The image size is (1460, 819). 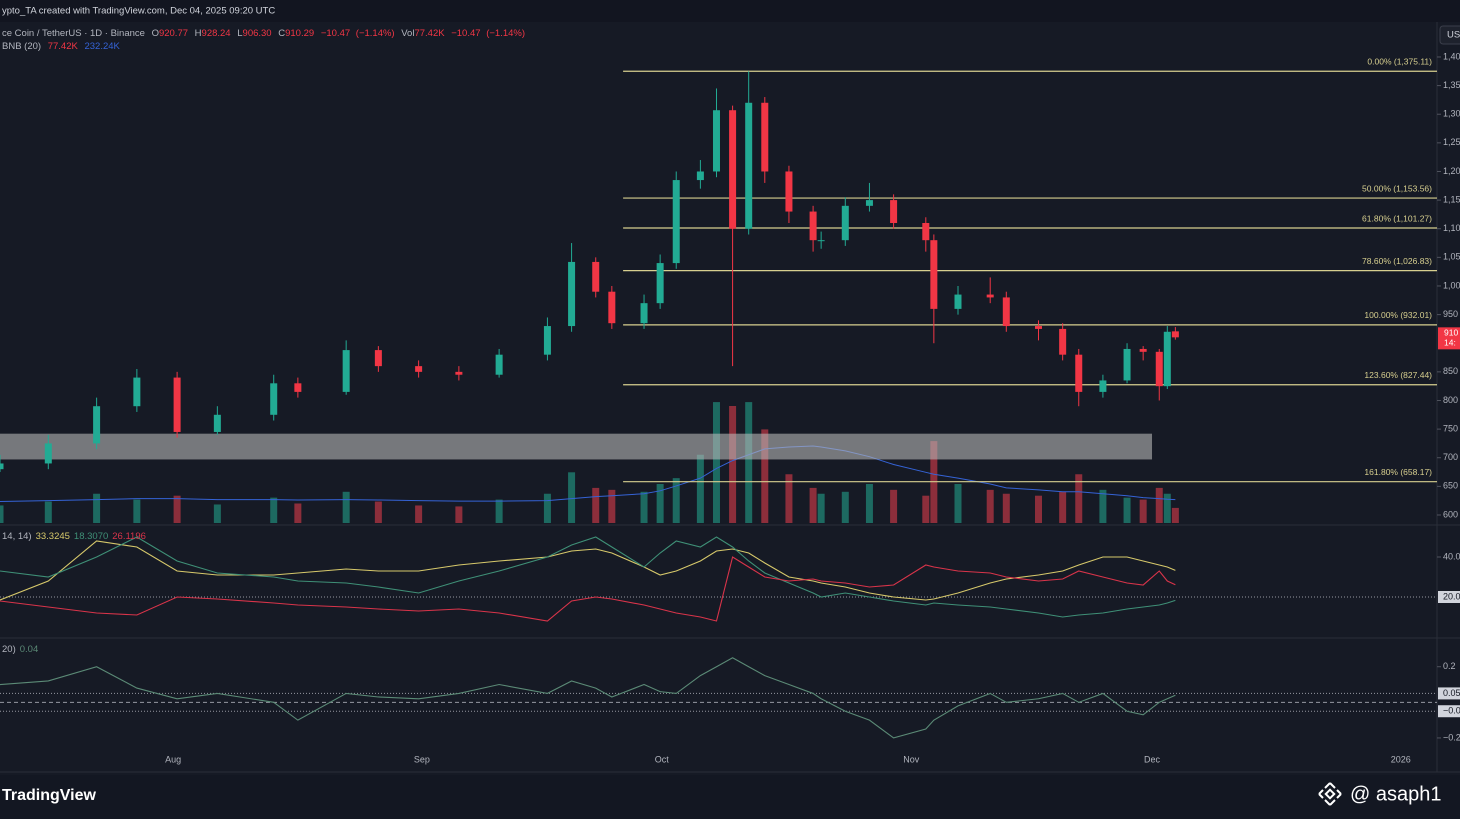 What do you see at coordinates (429, 33) in the screenshot?
I see `volume-value: 77.42K` at bounding box center [429, 33].